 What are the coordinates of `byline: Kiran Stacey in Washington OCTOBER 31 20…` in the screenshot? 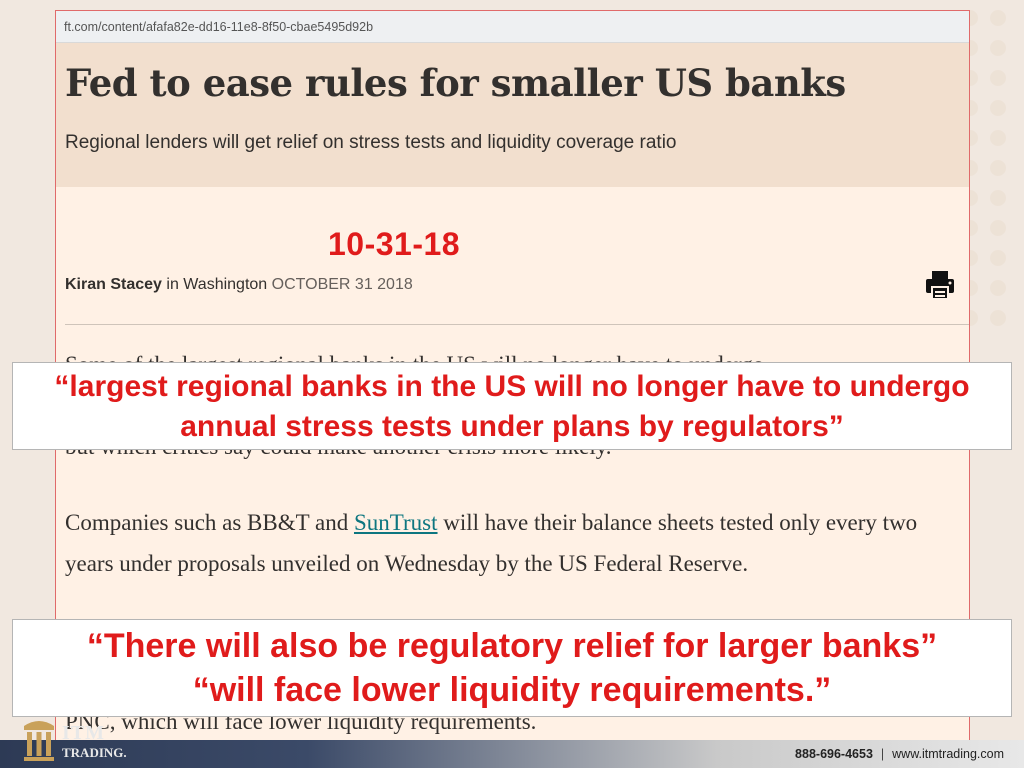 It's located at (239, 285).